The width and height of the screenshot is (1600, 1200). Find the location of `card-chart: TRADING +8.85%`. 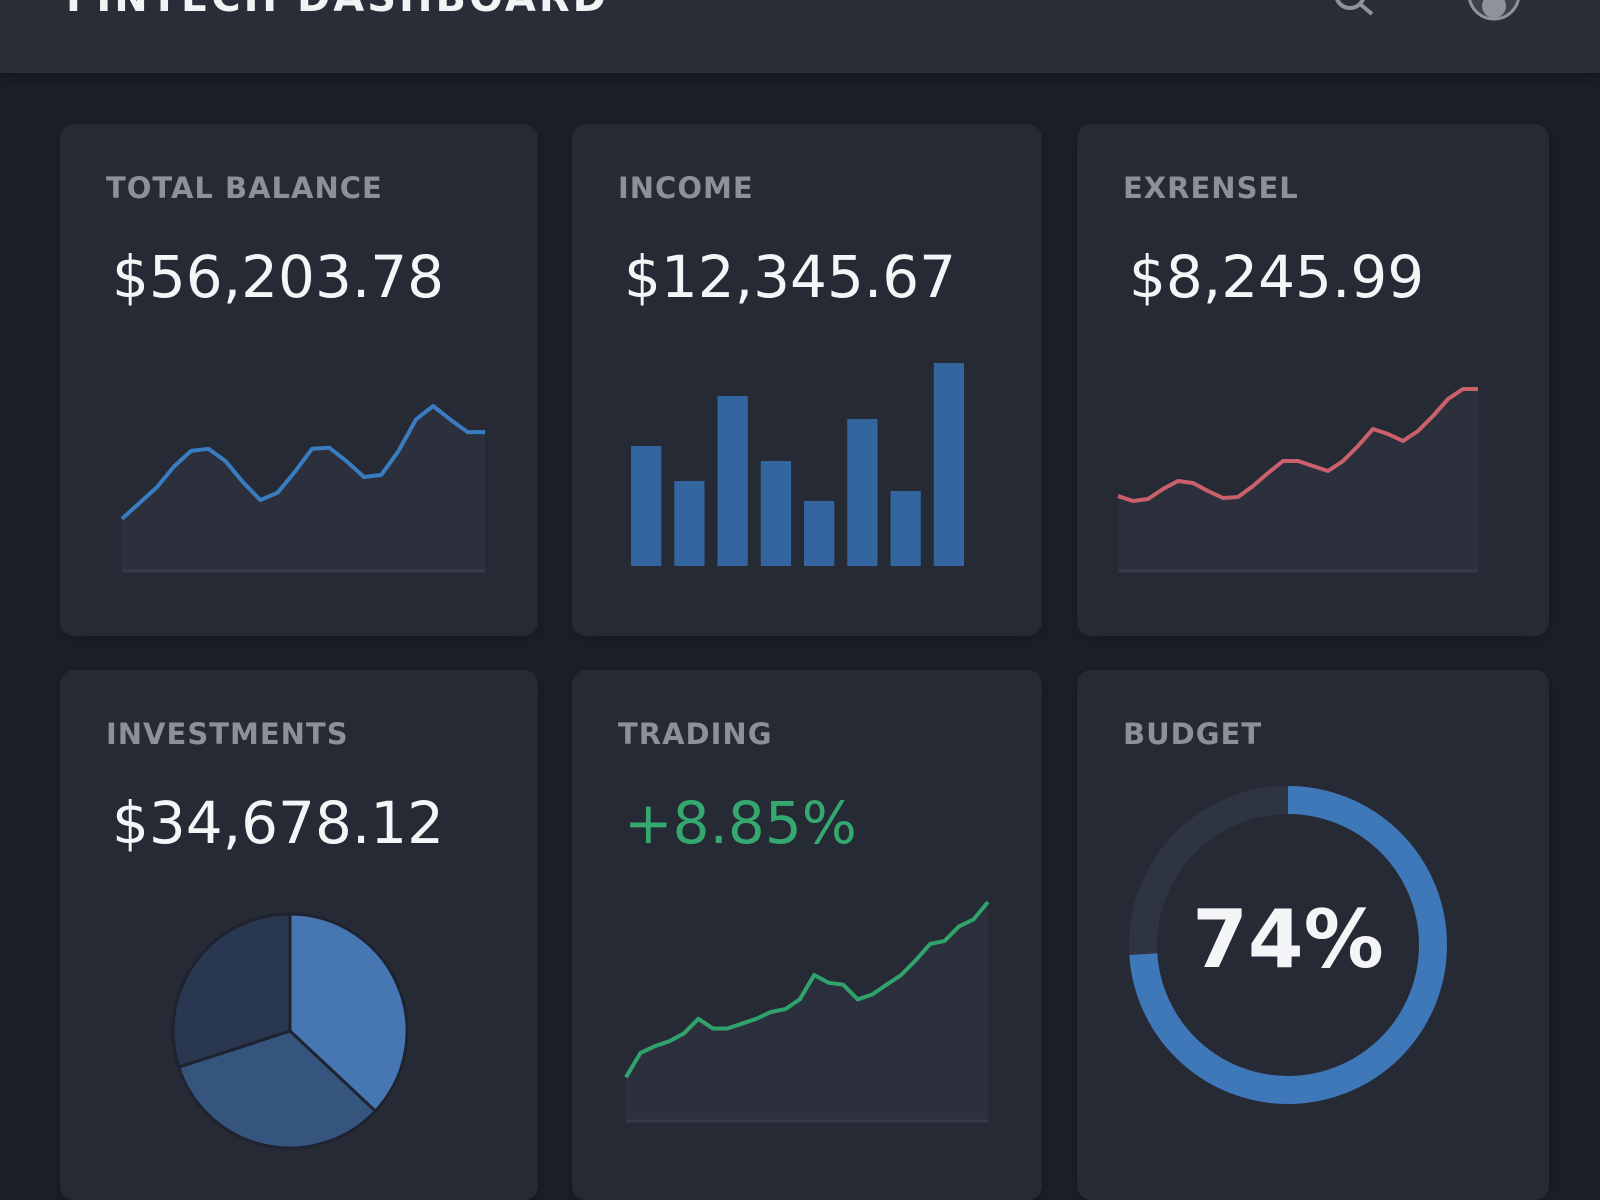

card-chart: TRADING +8.85% is located at coordinates (804, 920).